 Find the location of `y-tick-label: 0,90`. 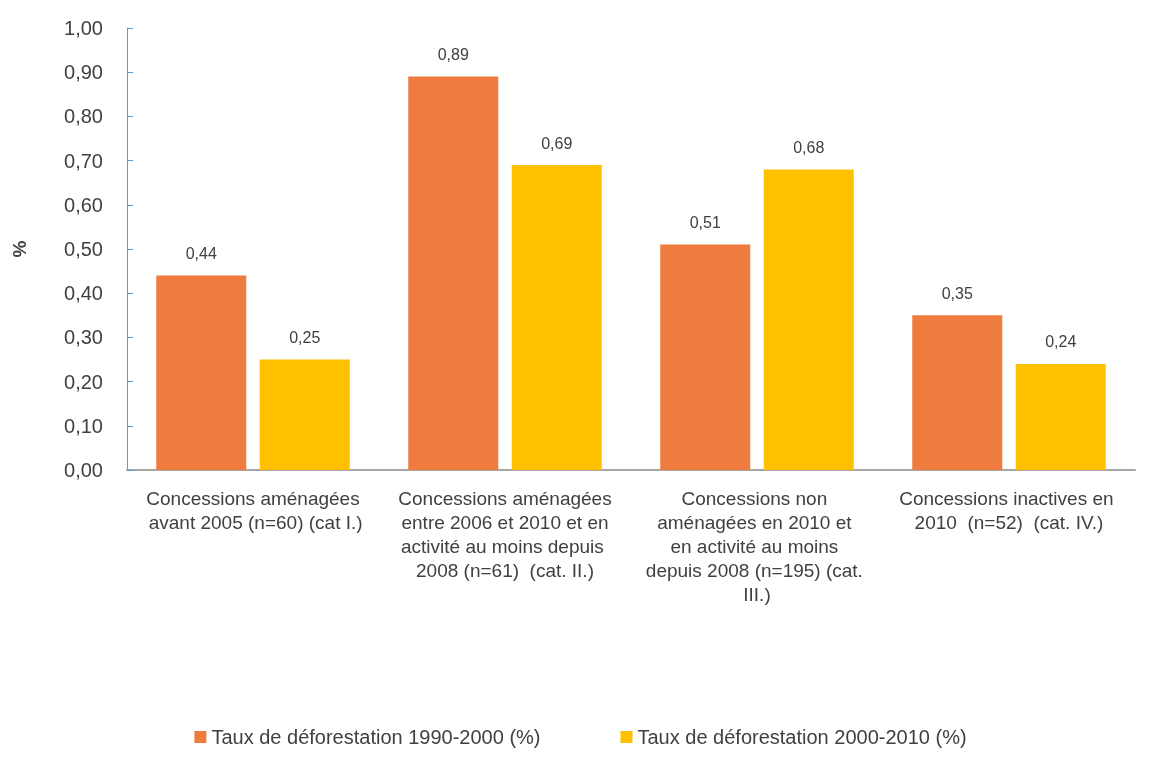

y-tick-label: 0,90 is located at coordinates (83, 72).